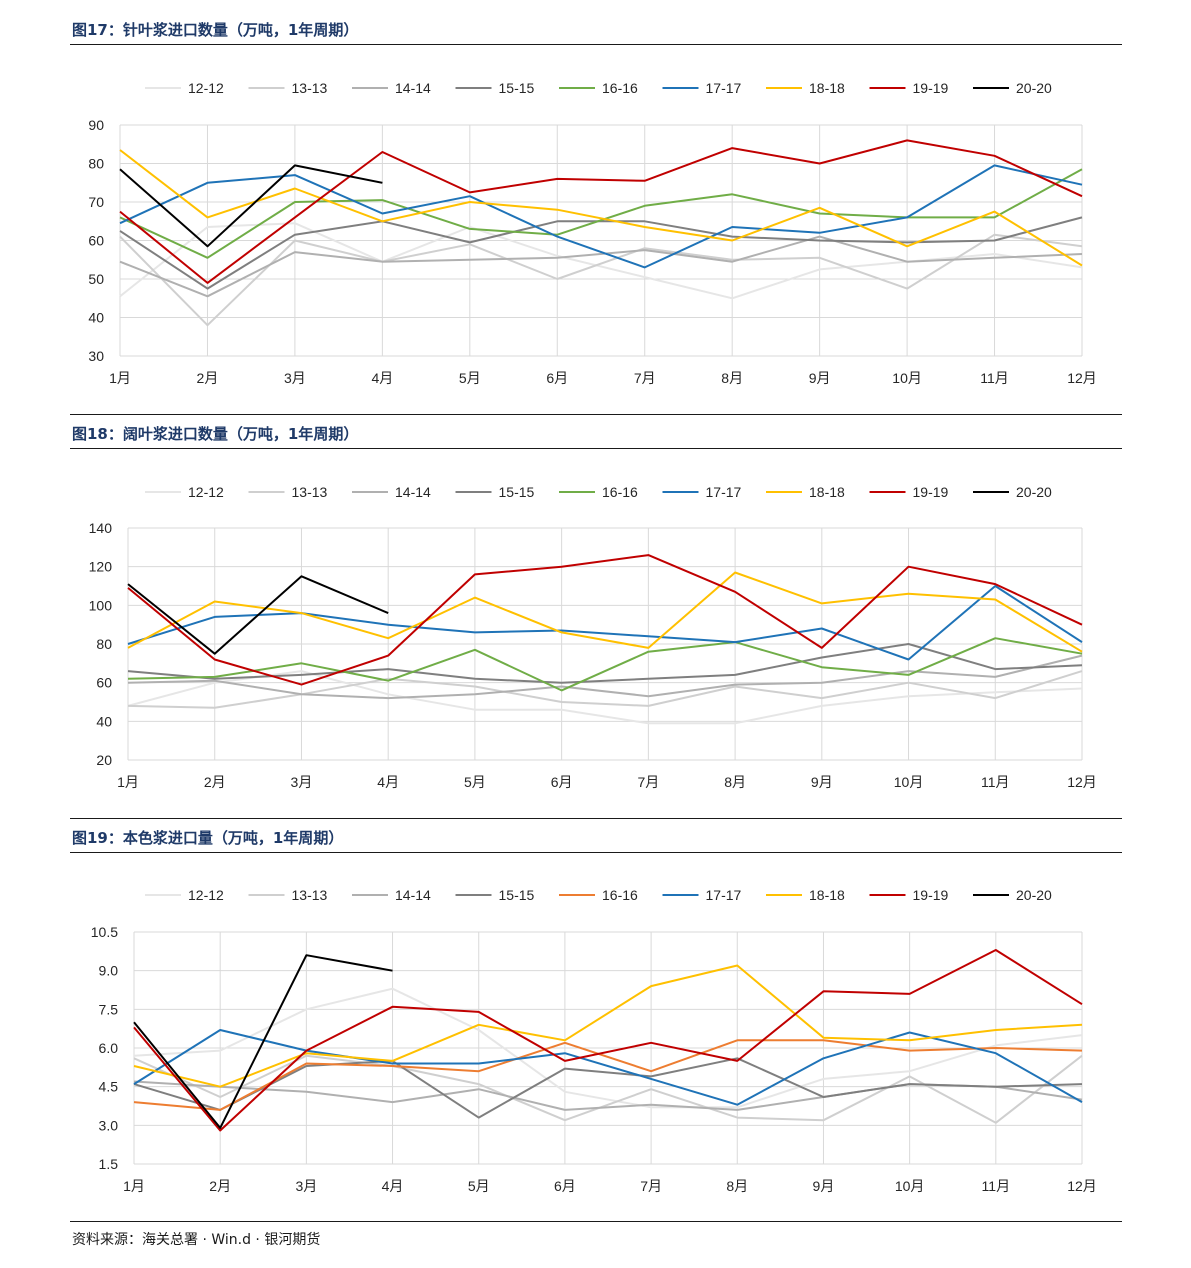 The width and height of the screenshot is (1191, 1268). What do you see at coordinates (596, 414) in the screenshot?
I see `figure-18-top-rule` at bounding box center [596, 414].